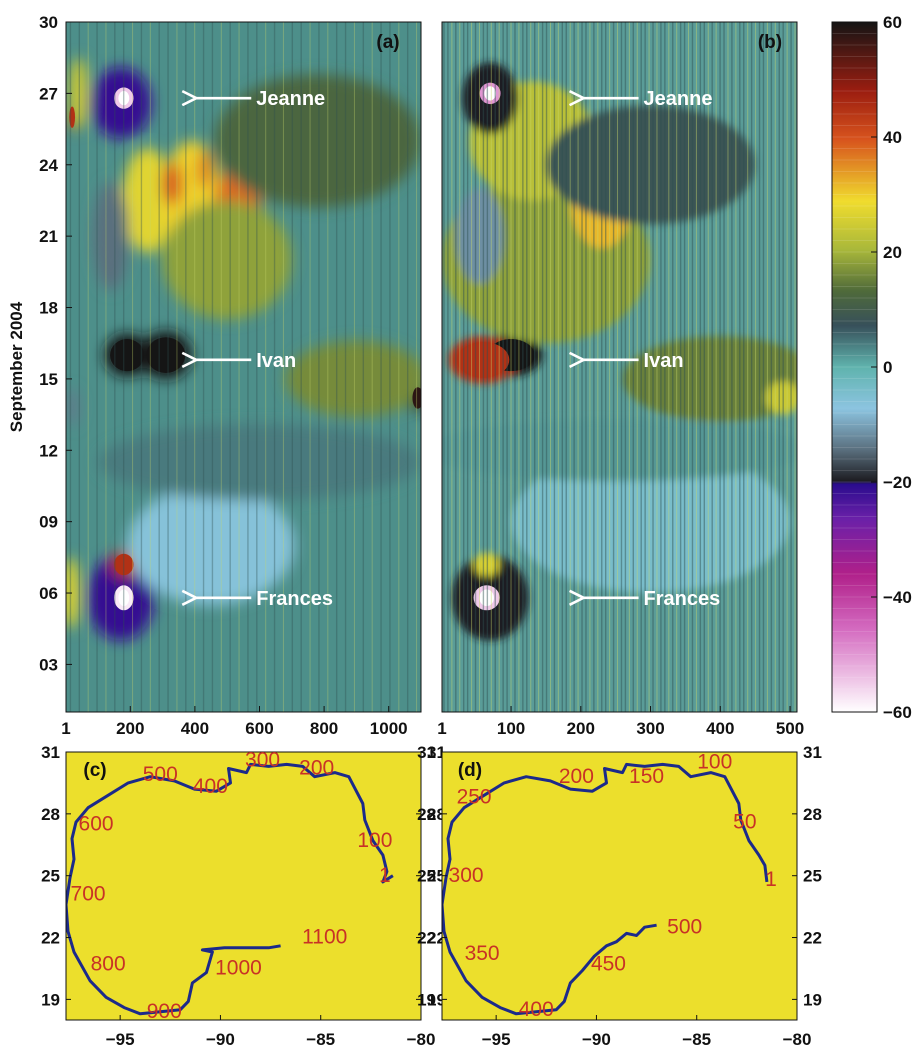 This screenshot has width=922, height=1057. I want to click on colorbar-tick-label: −60, so click(897, 712).